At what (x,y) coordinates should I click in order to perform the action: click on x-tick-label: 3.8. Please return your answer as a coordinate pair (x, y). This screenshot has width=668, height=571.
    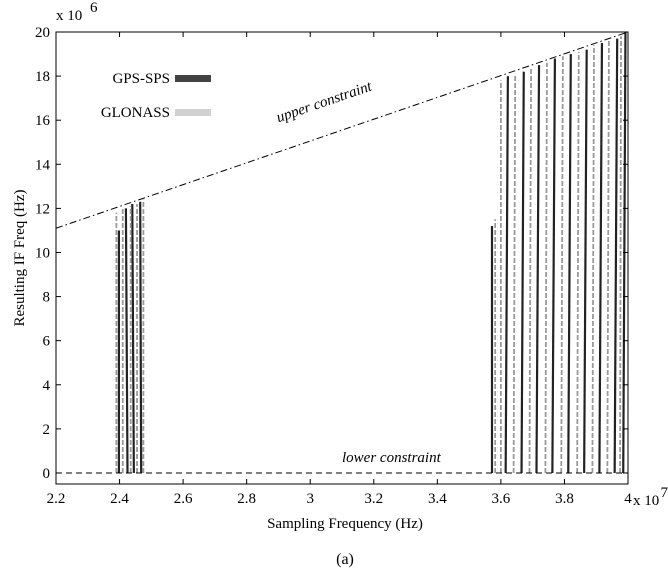
    Looking at the image, I should click on (564, 499).